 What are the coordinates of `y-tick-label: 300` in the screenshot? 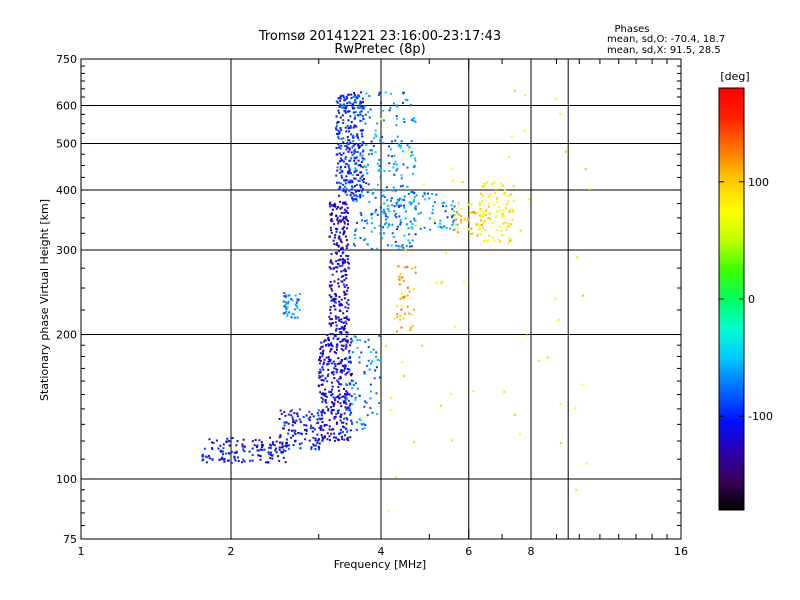 It's located at (66, 250).